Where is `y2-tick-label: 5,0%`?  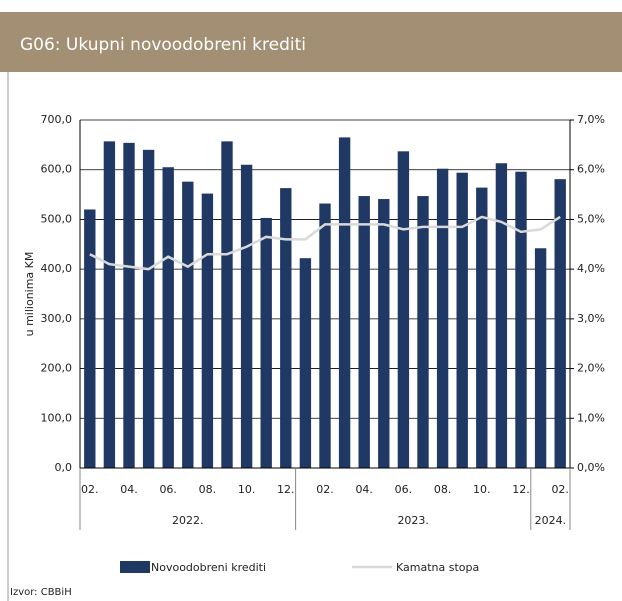
y2-tick-label: 5,0% is located at coordinates (591, 218).